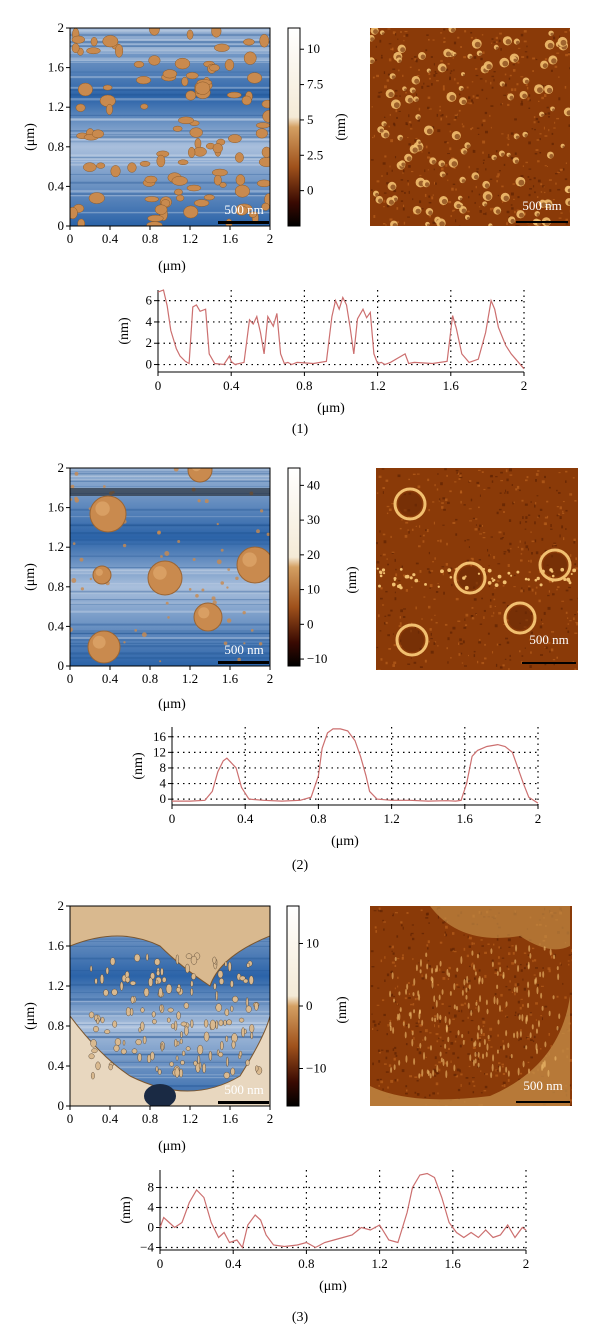 Image resolution: width=600 pixels, height=1339 pixels. I want to click on height-map-scalebar, so click(243, 222).